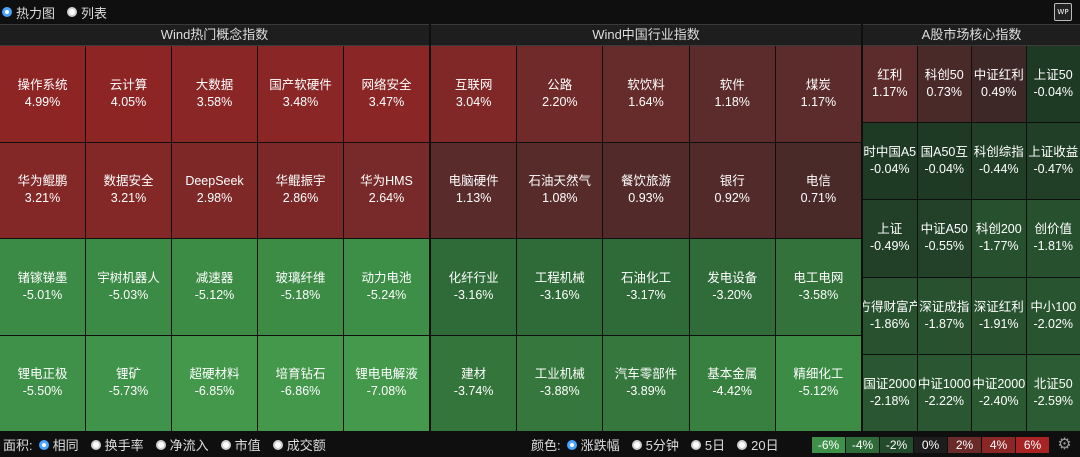  What do you see at coordinates (732, 94) in the screenshot?
I see `heatmap-tile: 软件 1.18%` at bounding box center [732, 94].